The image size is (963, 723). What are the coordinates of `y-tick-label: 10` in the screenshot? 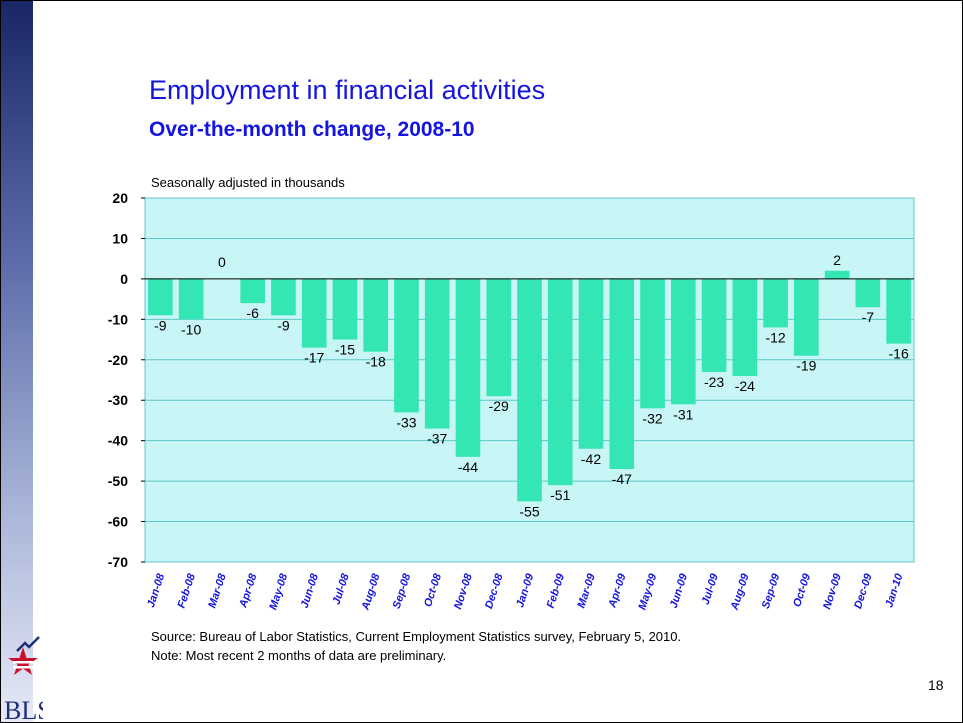 It's located at (120, 238).